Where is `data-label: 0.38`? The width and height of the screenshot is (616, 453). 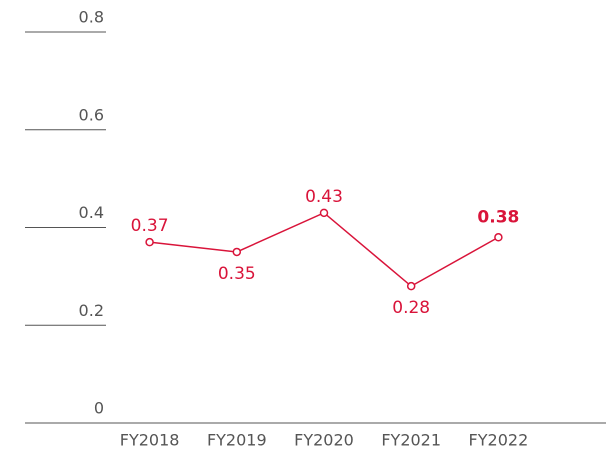
data-label: 0.38 is located at coordinates (498, 217).